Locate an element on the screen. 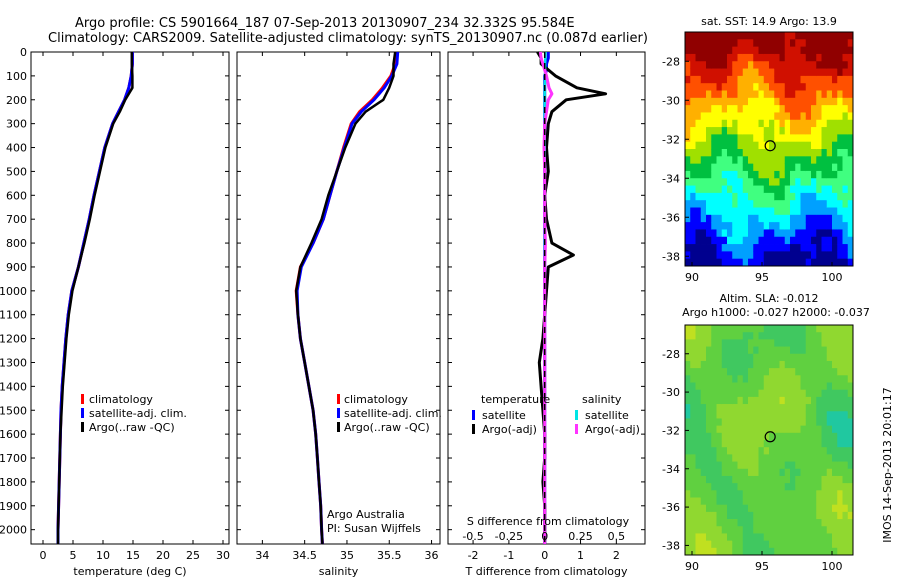 The width and height of the screenshot is (900, 580). x-axis-label: T difference from climatology is located at coordinates (546, 571).